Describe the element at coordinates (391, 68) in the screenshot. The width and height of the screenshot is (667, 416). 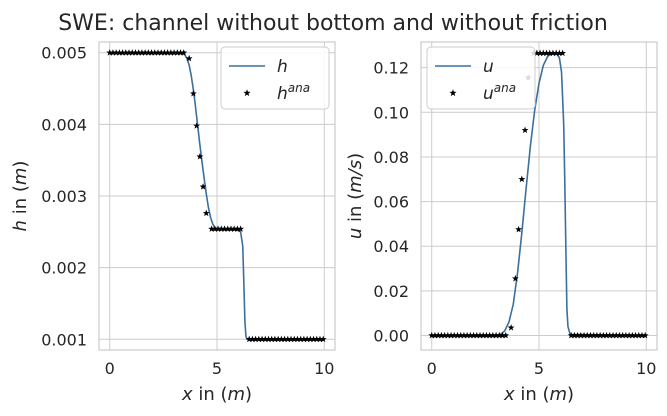
I see `y-tick-label: 0.12` at that location.